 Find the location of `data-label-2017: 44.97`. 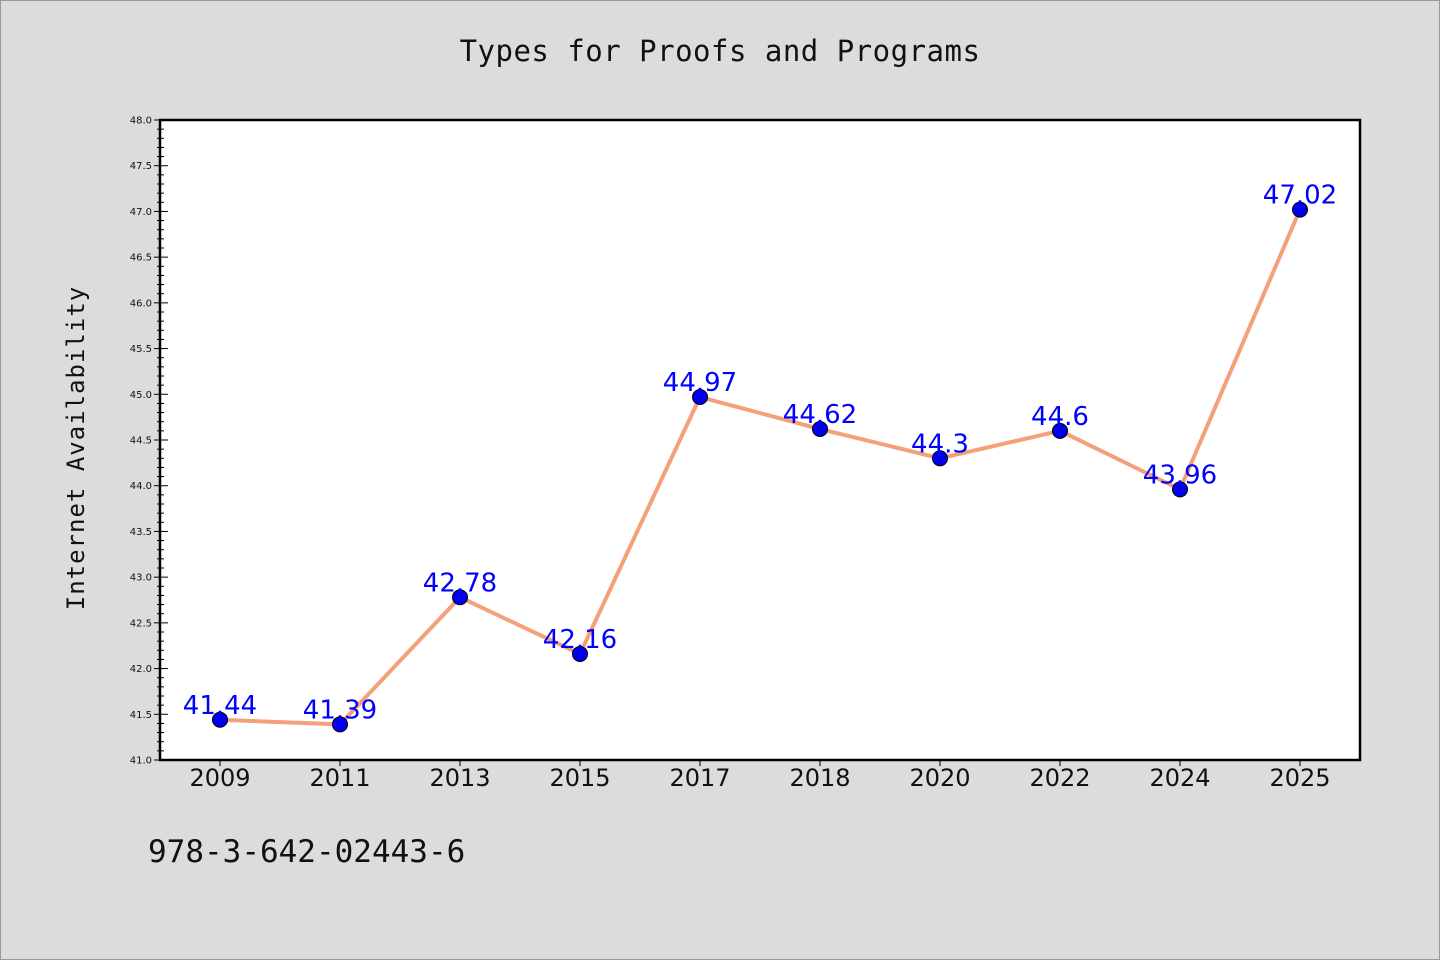

data-label-2017: 44.97 is located at coordinates (700, 383).